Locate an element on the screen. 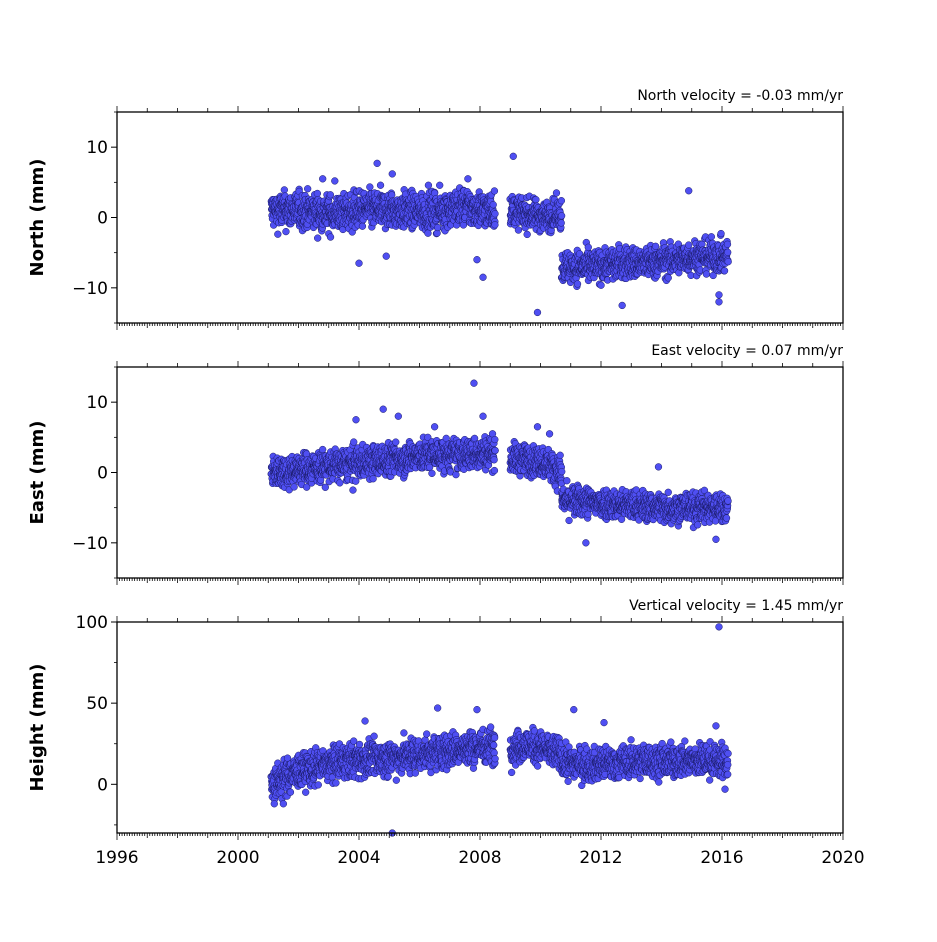 This screenshot has width=937, height=942. y-tick-label: 0 is located at coordinates (102, 219).